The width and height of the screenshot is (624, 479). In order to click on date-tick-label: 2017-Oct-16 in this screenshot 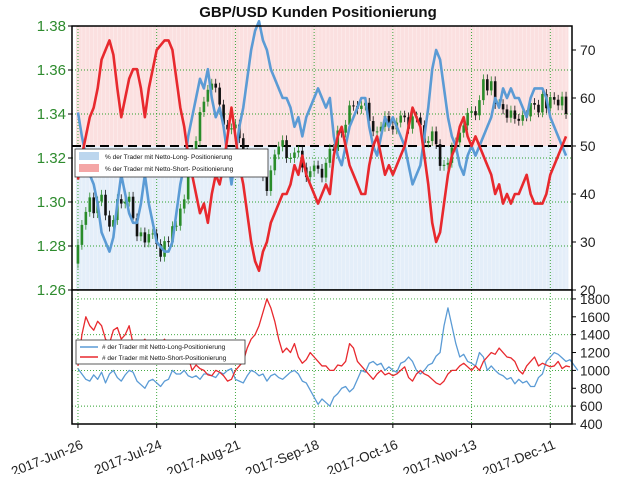, I will do `click(362, 455)`.